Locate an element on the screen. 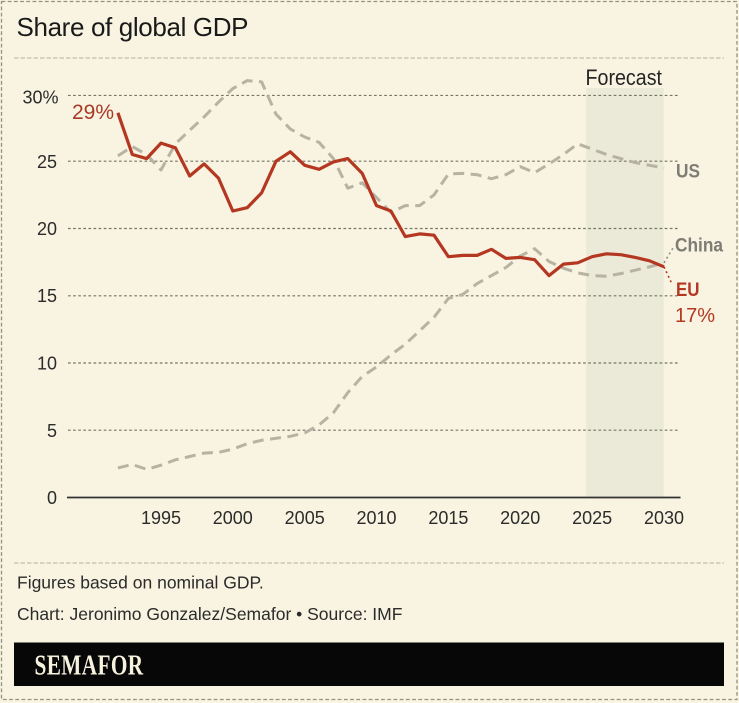  svg-text: 2005 is located at coordinates (305, 518).